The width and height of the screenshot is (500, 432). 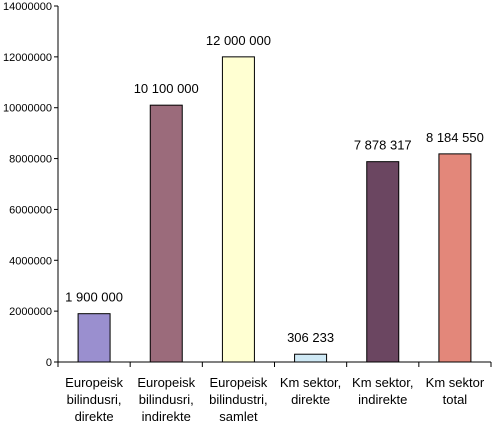 What do you see at coordinates (27, 109) in the screenshot?
I see `y-tick-label: 10000000` at bounding box center [27, 109].